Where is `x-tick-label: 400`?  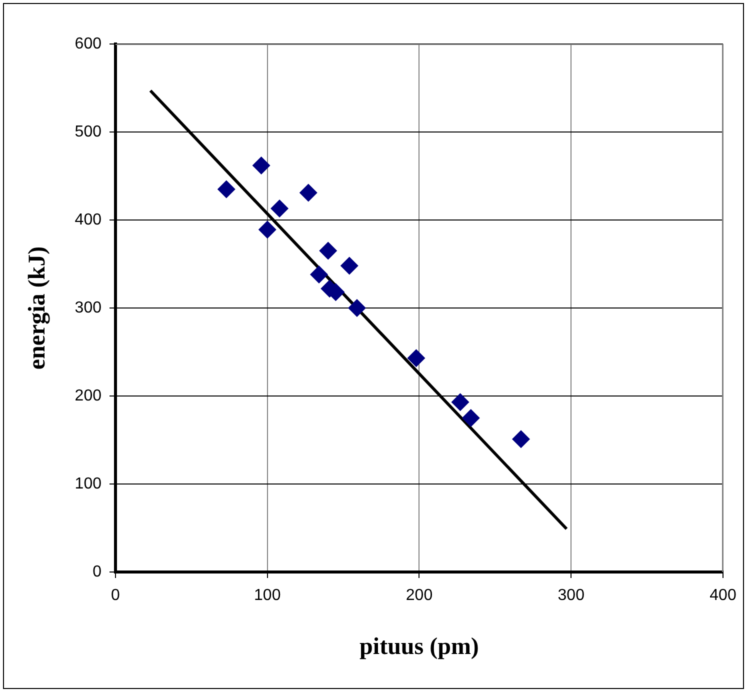
x-tick-label: 400 is located at coordinates (723, 595).